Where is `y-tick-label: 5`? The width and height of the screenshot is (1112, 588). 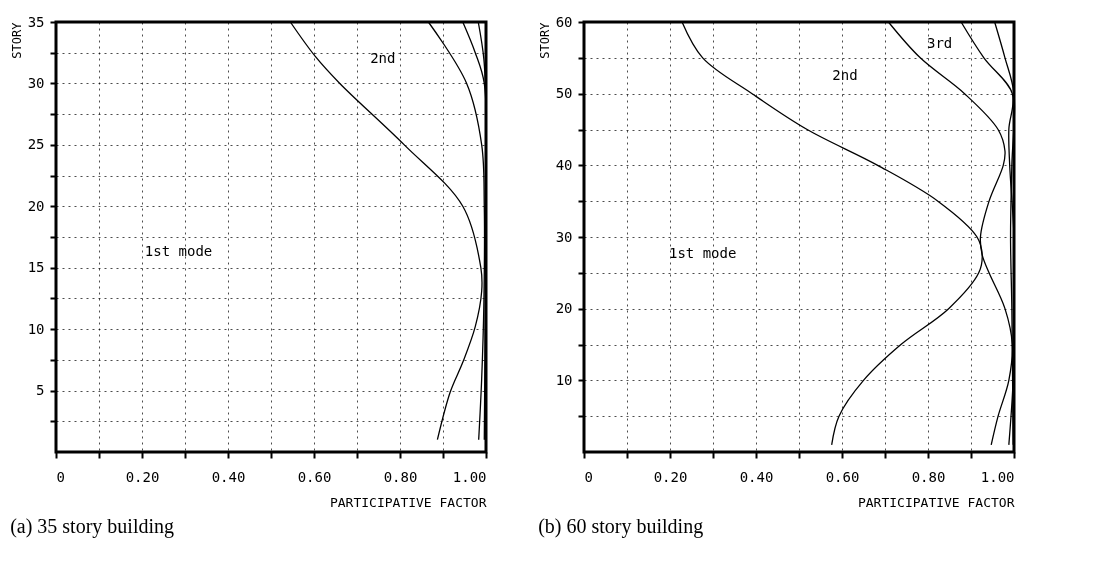 y-tick-label: 5 is located at coordinates (40, 390).